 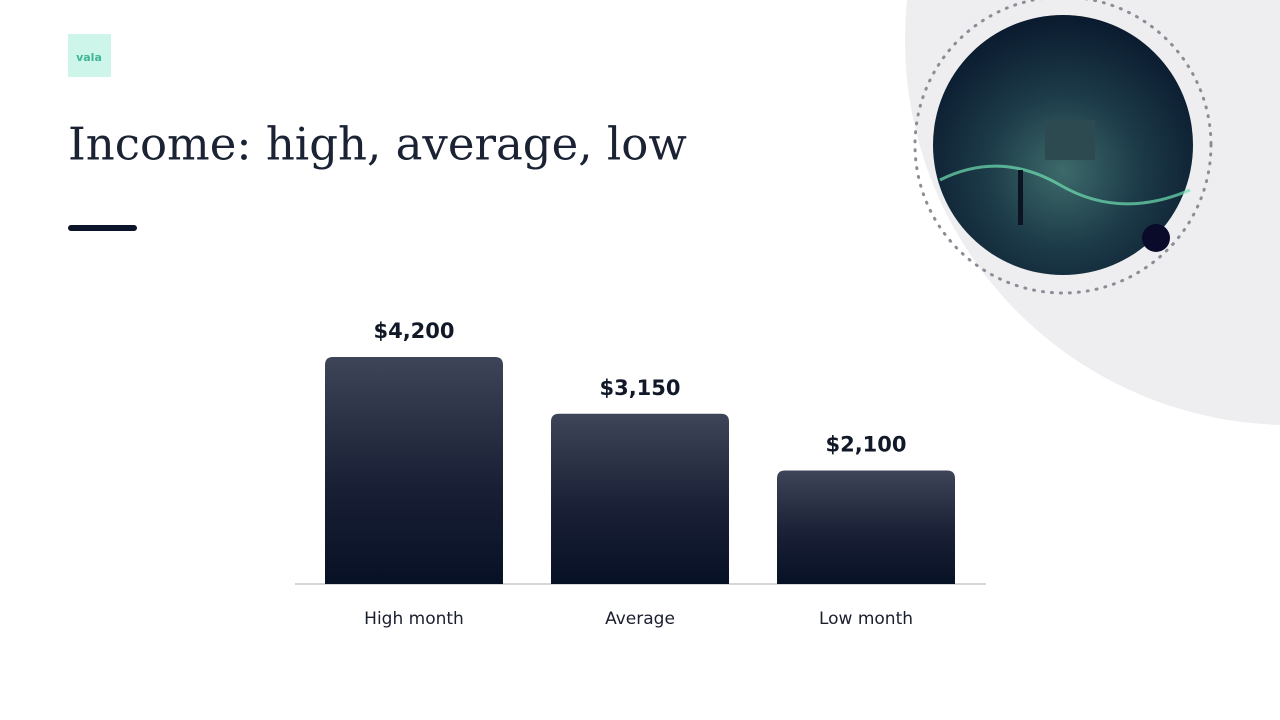 What do you see at coordinates (1065, 185) in the screenshot?
I see `illustration-glow` at bounding box center [1065, 185].